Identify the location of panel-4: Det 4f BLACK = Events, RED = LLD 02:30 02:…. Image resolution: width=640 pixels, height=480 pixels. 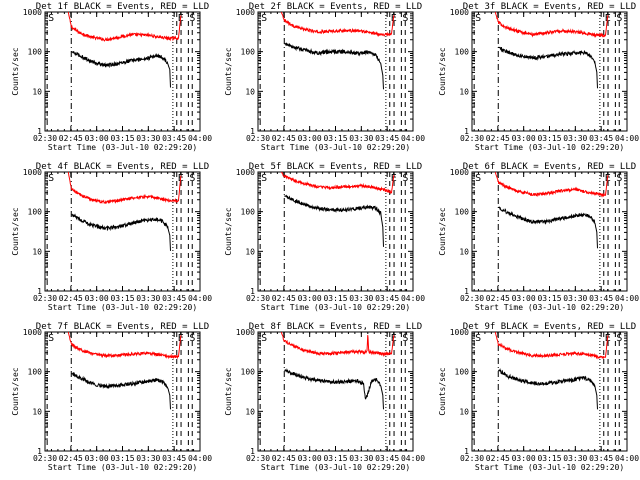
(111, 237).